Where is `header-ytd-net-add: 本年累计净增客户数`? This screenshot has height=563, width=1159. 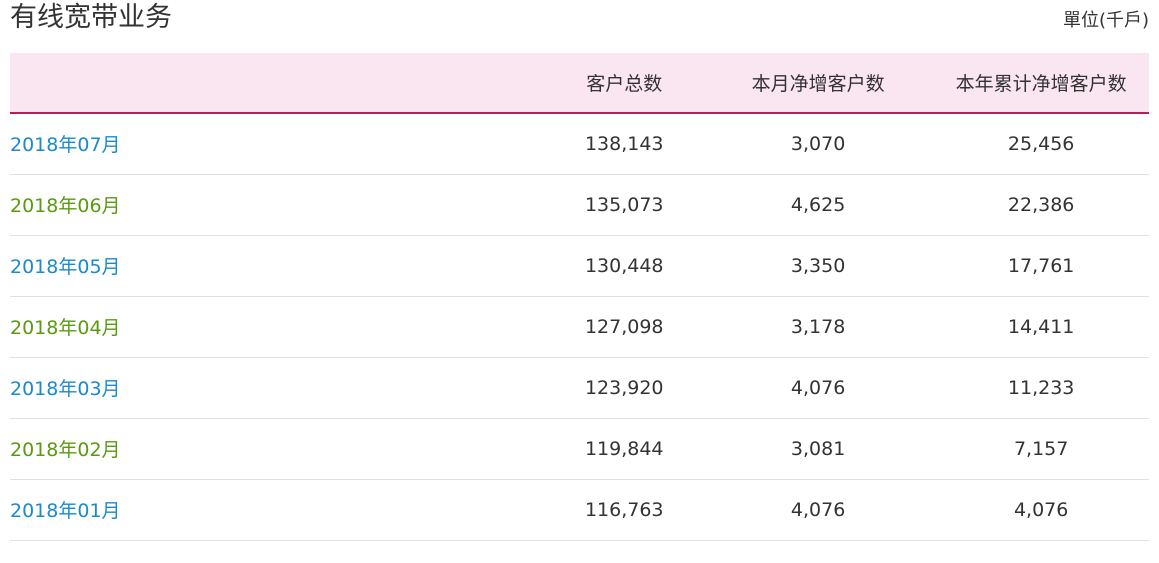
header-ytd-net-add: 本年累计净增客户数 is located at coordinates (1041, 83).